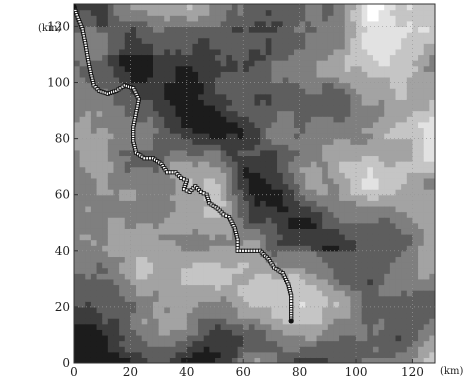  What do you see at coordinates (291, 321) in the screenshot?
I see `route-end-point` at bounding box center [291, 321].